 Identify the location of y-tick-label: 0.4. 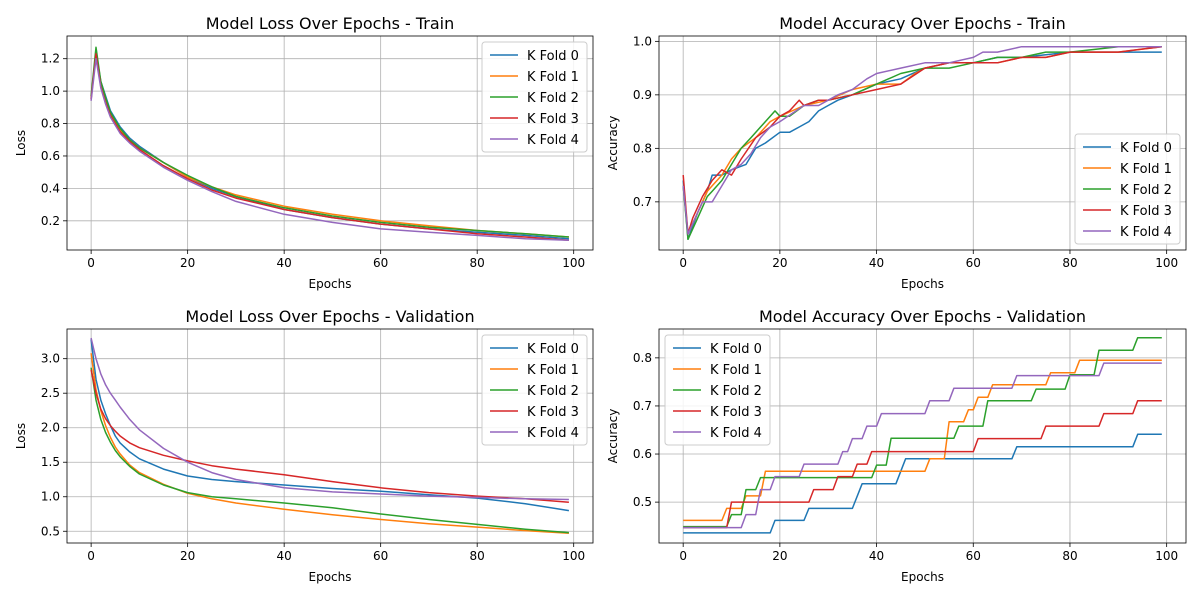
(50, 188).